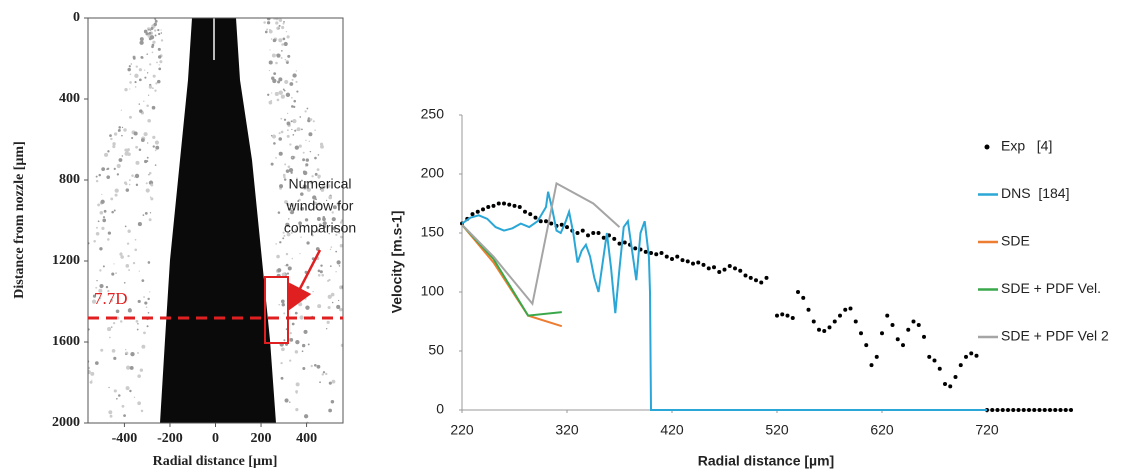 Image resolution: width=1126 pixels, height=475 pixels. What do you see at coordinates (320, 228) in the screenshot?
I see `annotation: comparison` at bounding box center [320, 228].